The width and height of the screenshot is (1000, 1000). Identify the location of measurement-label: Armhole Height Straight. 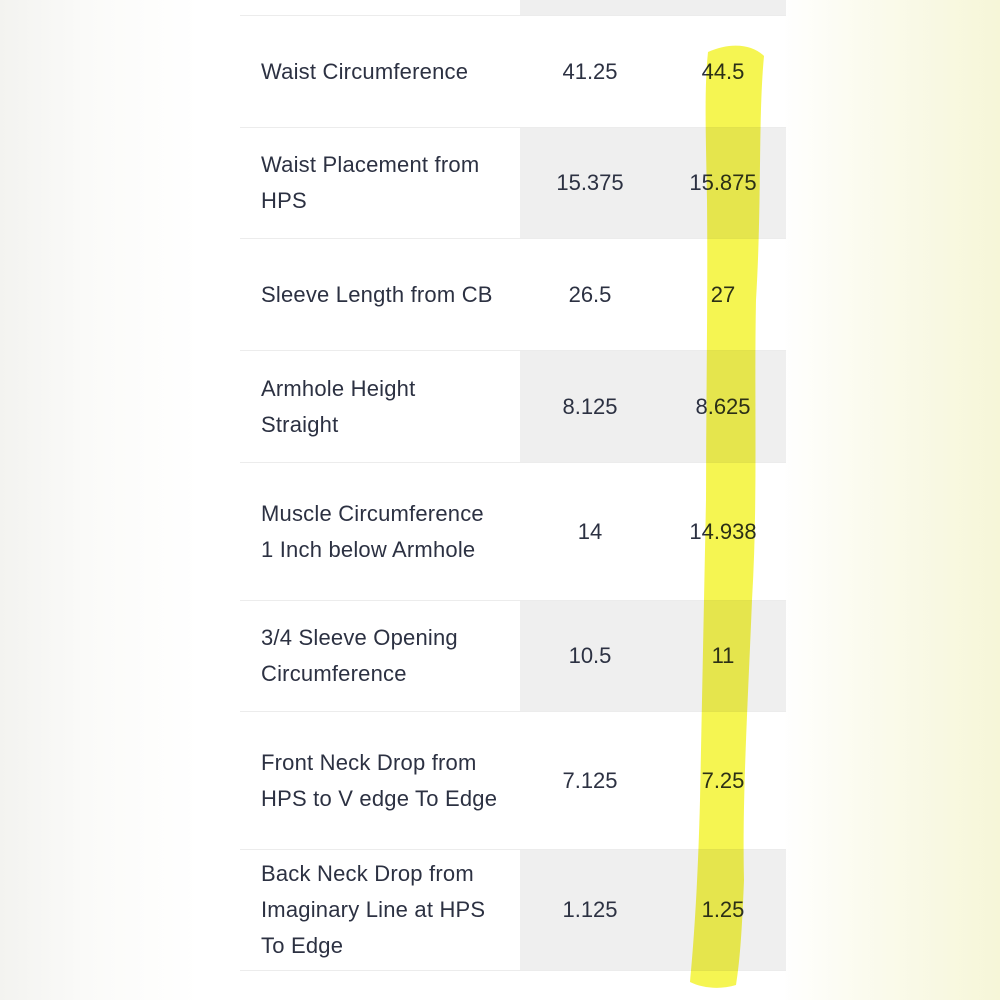
(338, 406).